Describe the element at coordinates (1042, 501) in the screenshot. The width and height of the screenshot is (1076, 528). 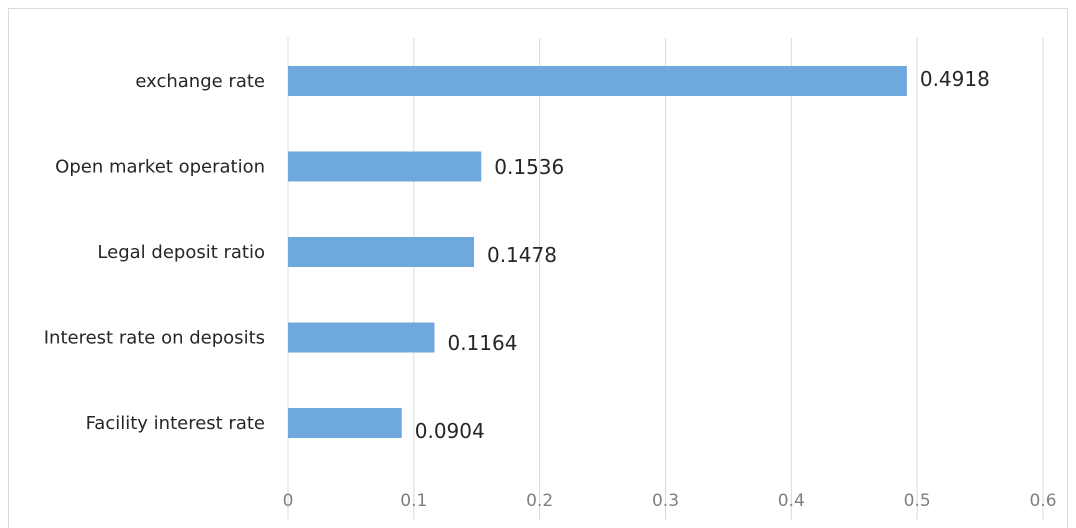
I see `x-tick-label: 0.6` at that location.